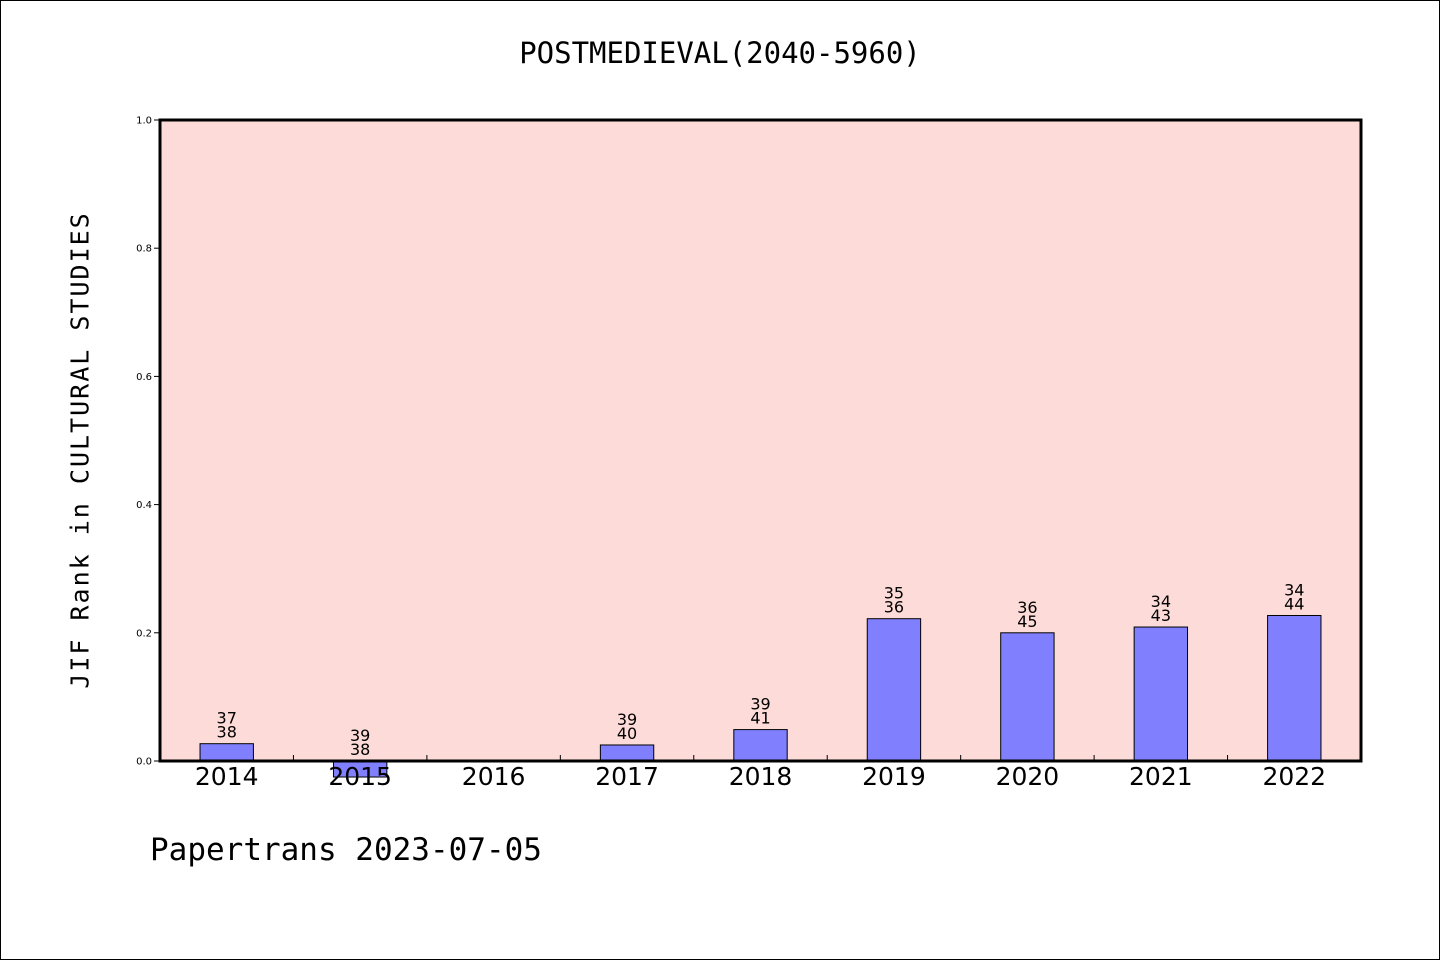 Image resolution: width=1440 pixels, height=960 pixels. Describe the element at coordinates (227, 718) in the screenshot. I see `rank-label-top: 37` at that location.